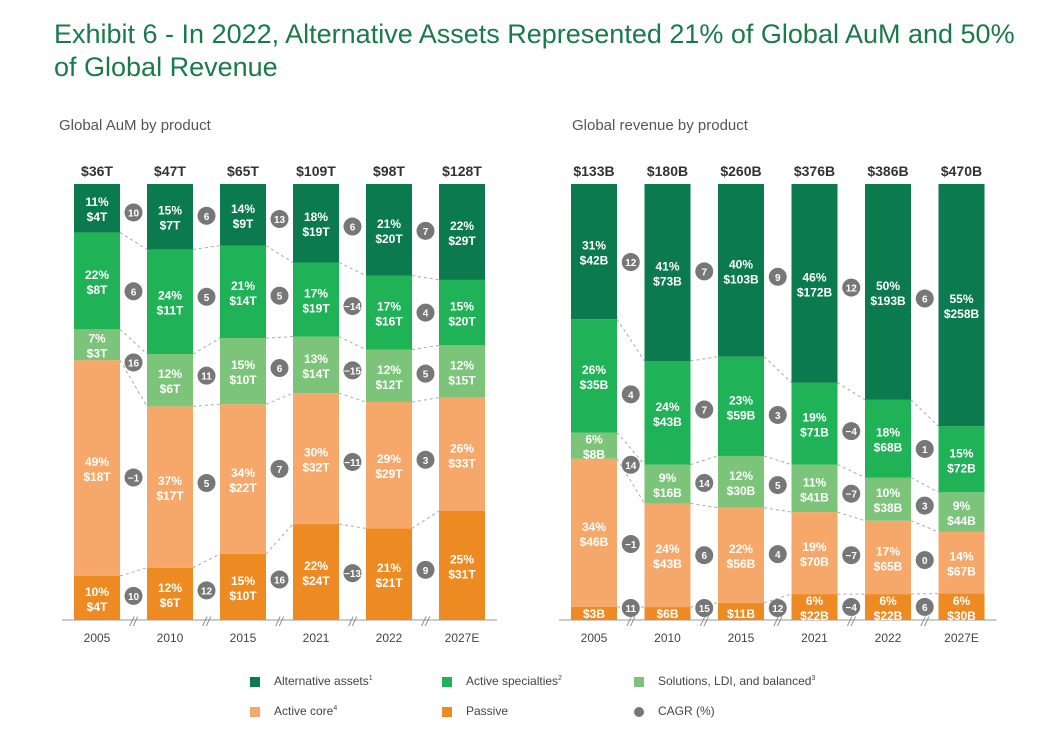 This screenshot has height=739, width=1048. What do you see at coordinates (961, 299) in the screenshot?
I see `segment-pct-label: 55%` at bounding box center [961, 299].